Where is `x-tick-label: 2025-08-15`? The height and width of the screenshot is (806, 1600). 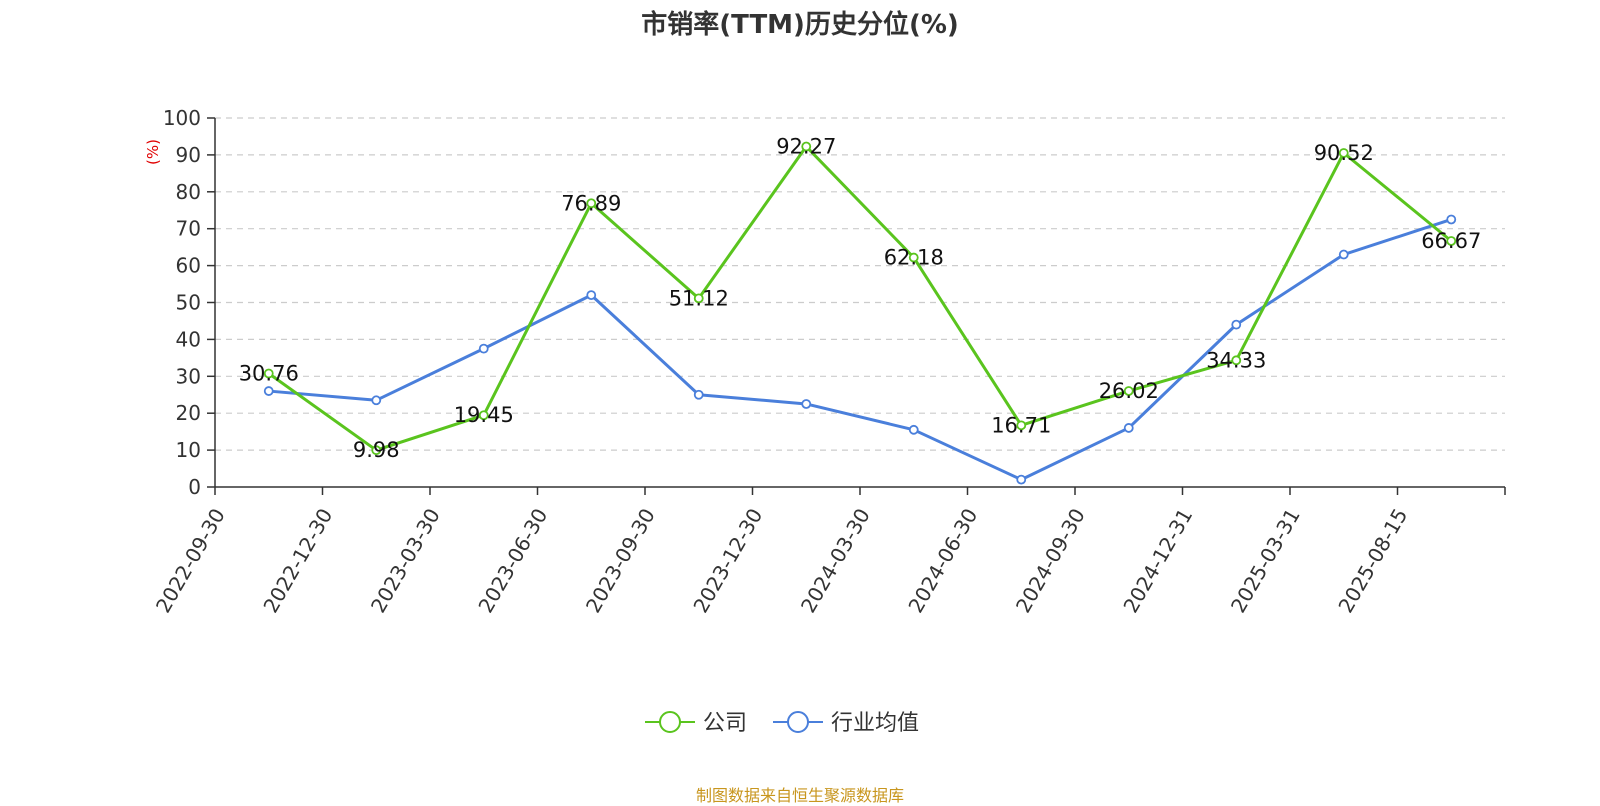
x-tick-label: 2025-08-15 is located at coordinates (1372, 560).